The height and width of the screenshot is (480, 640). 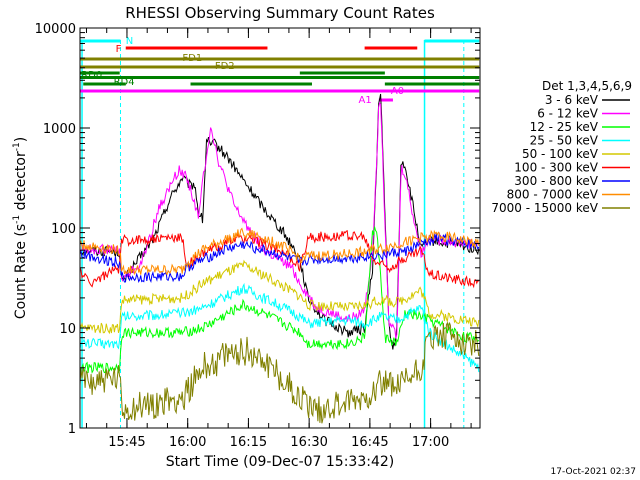 What do you see at coordinates (308, 442) in the screenshot?
I see `x-tick-label: 16:30` at bounding box center [308, 442].